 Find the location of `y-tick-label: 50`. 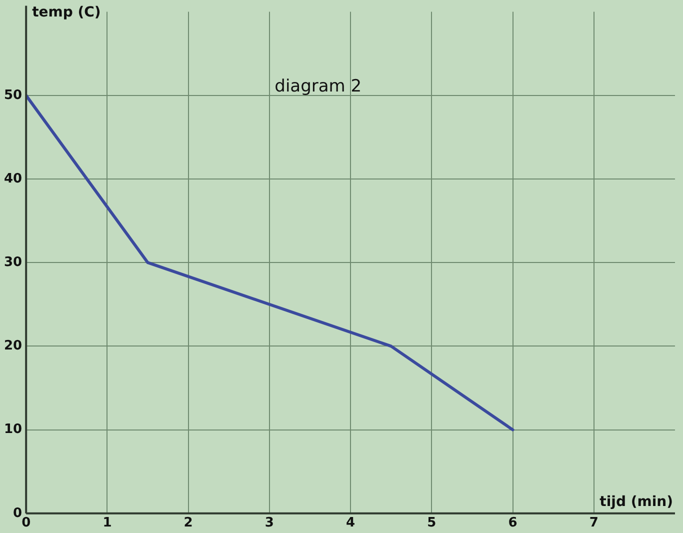

y-tick-label: 50 is located at coordinates (13, 95).